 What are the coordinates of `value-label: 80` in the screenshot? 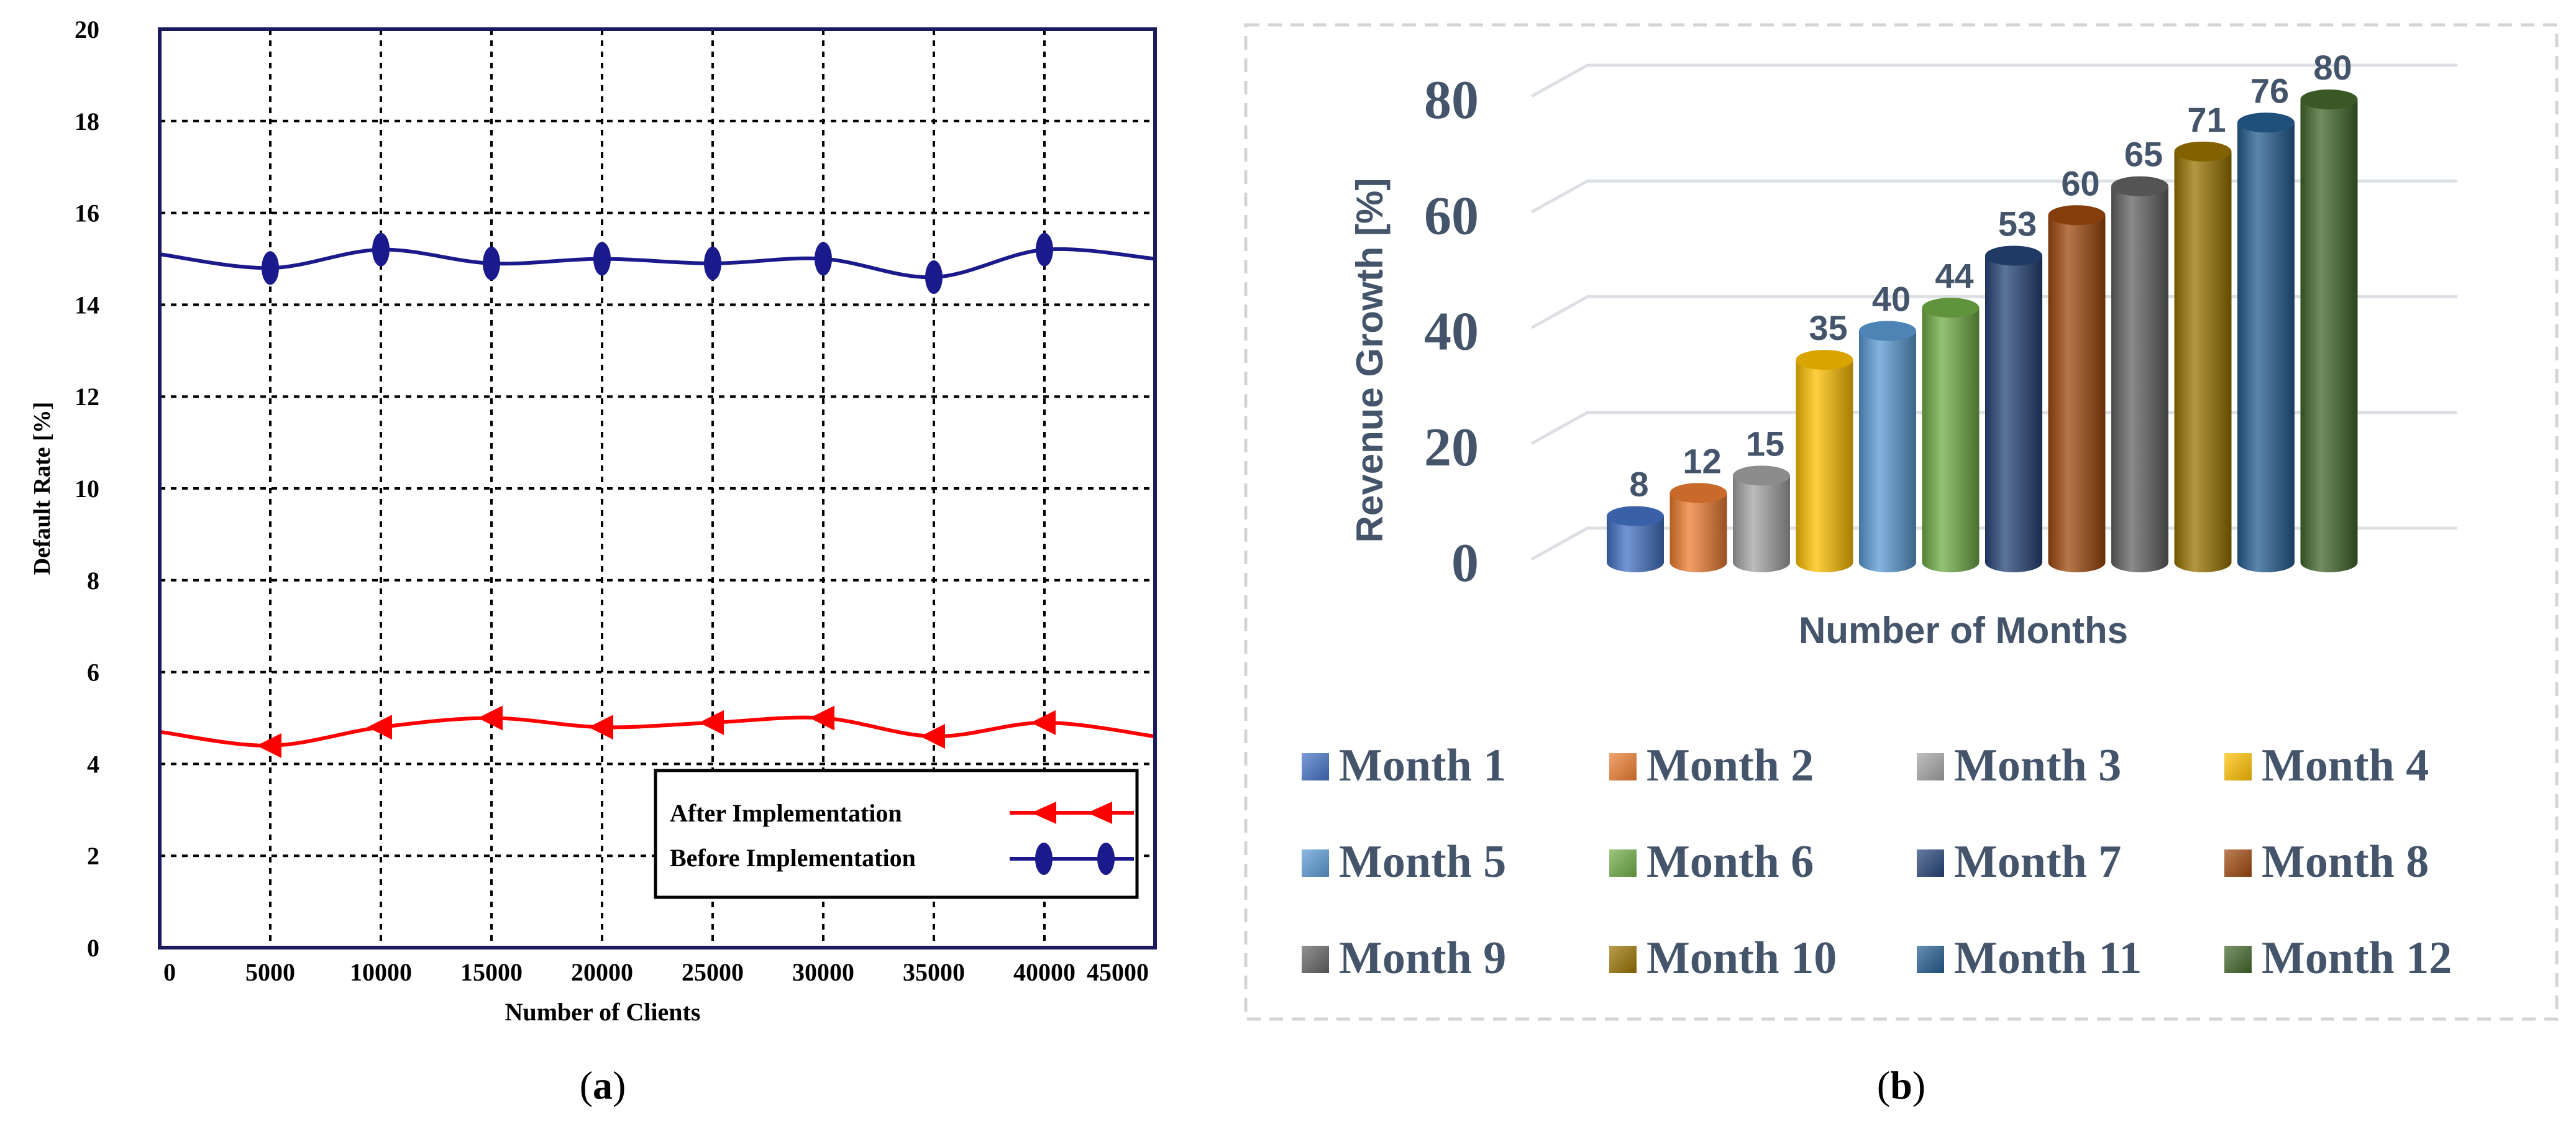 It's located at (2332, 67).